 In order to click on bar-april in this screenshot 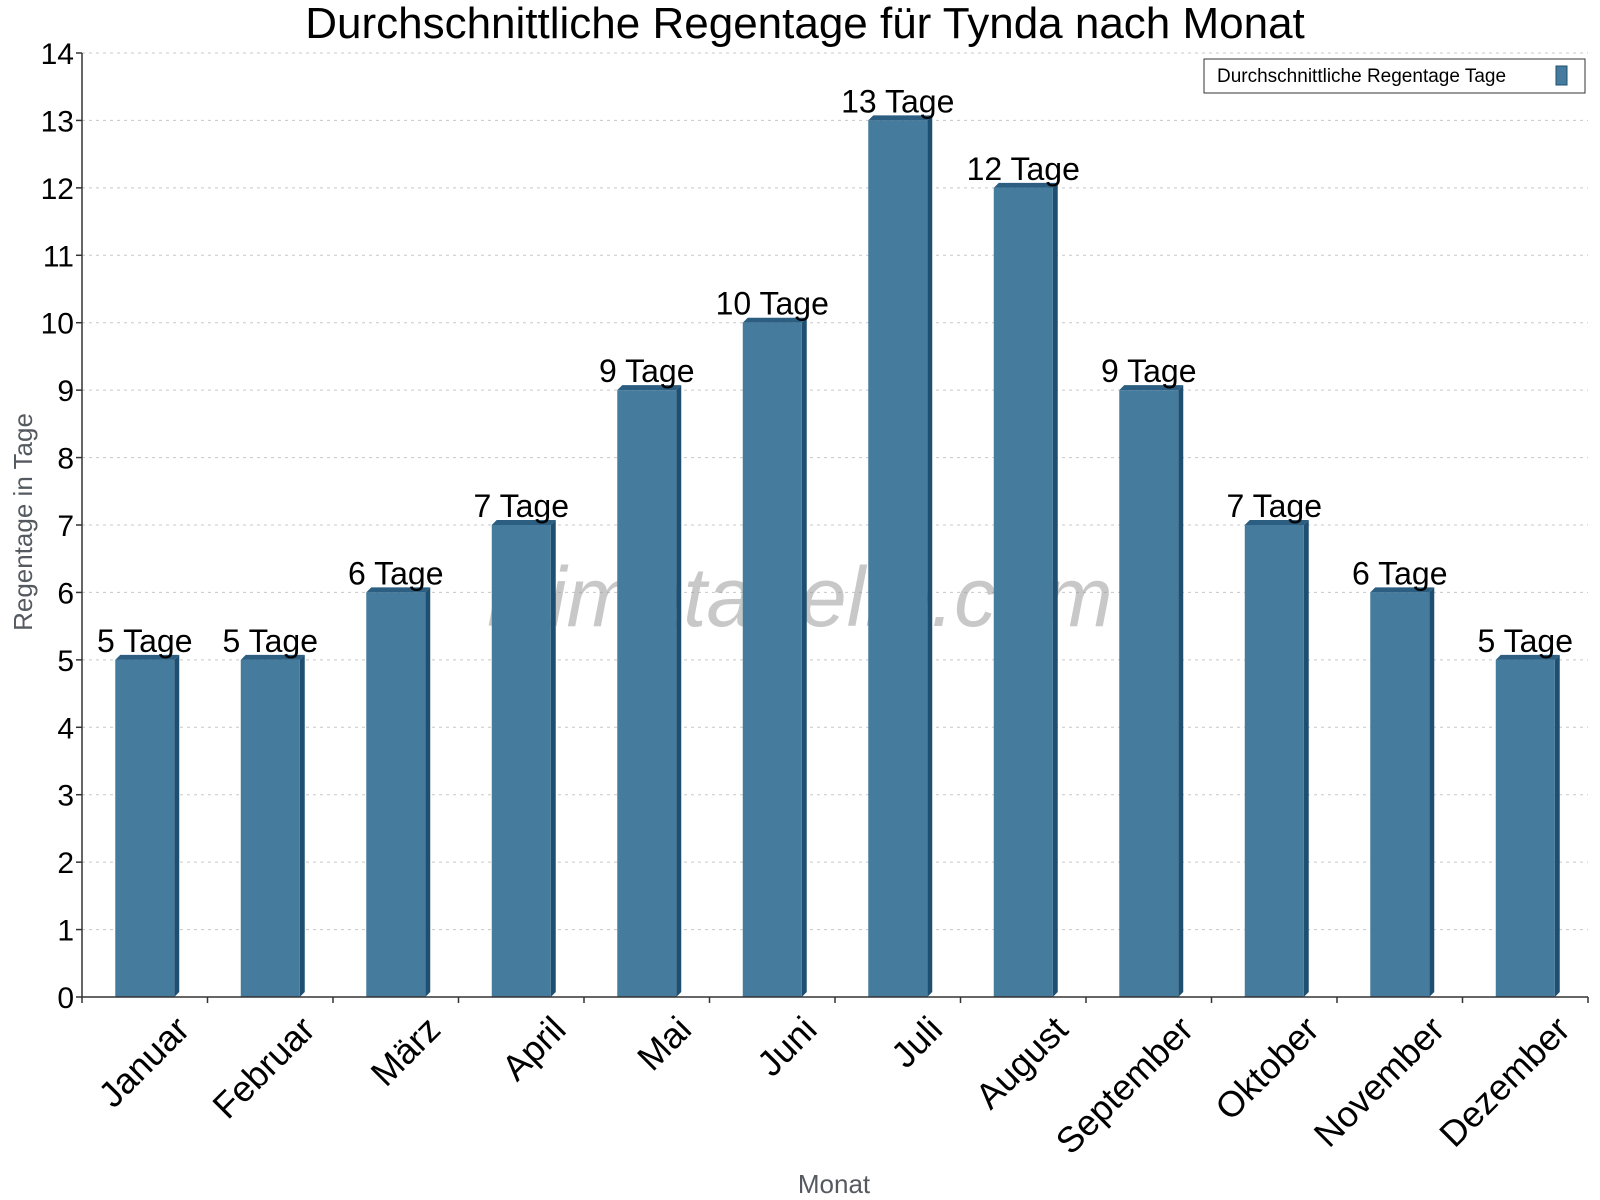, I will do `click(523, 758)`.